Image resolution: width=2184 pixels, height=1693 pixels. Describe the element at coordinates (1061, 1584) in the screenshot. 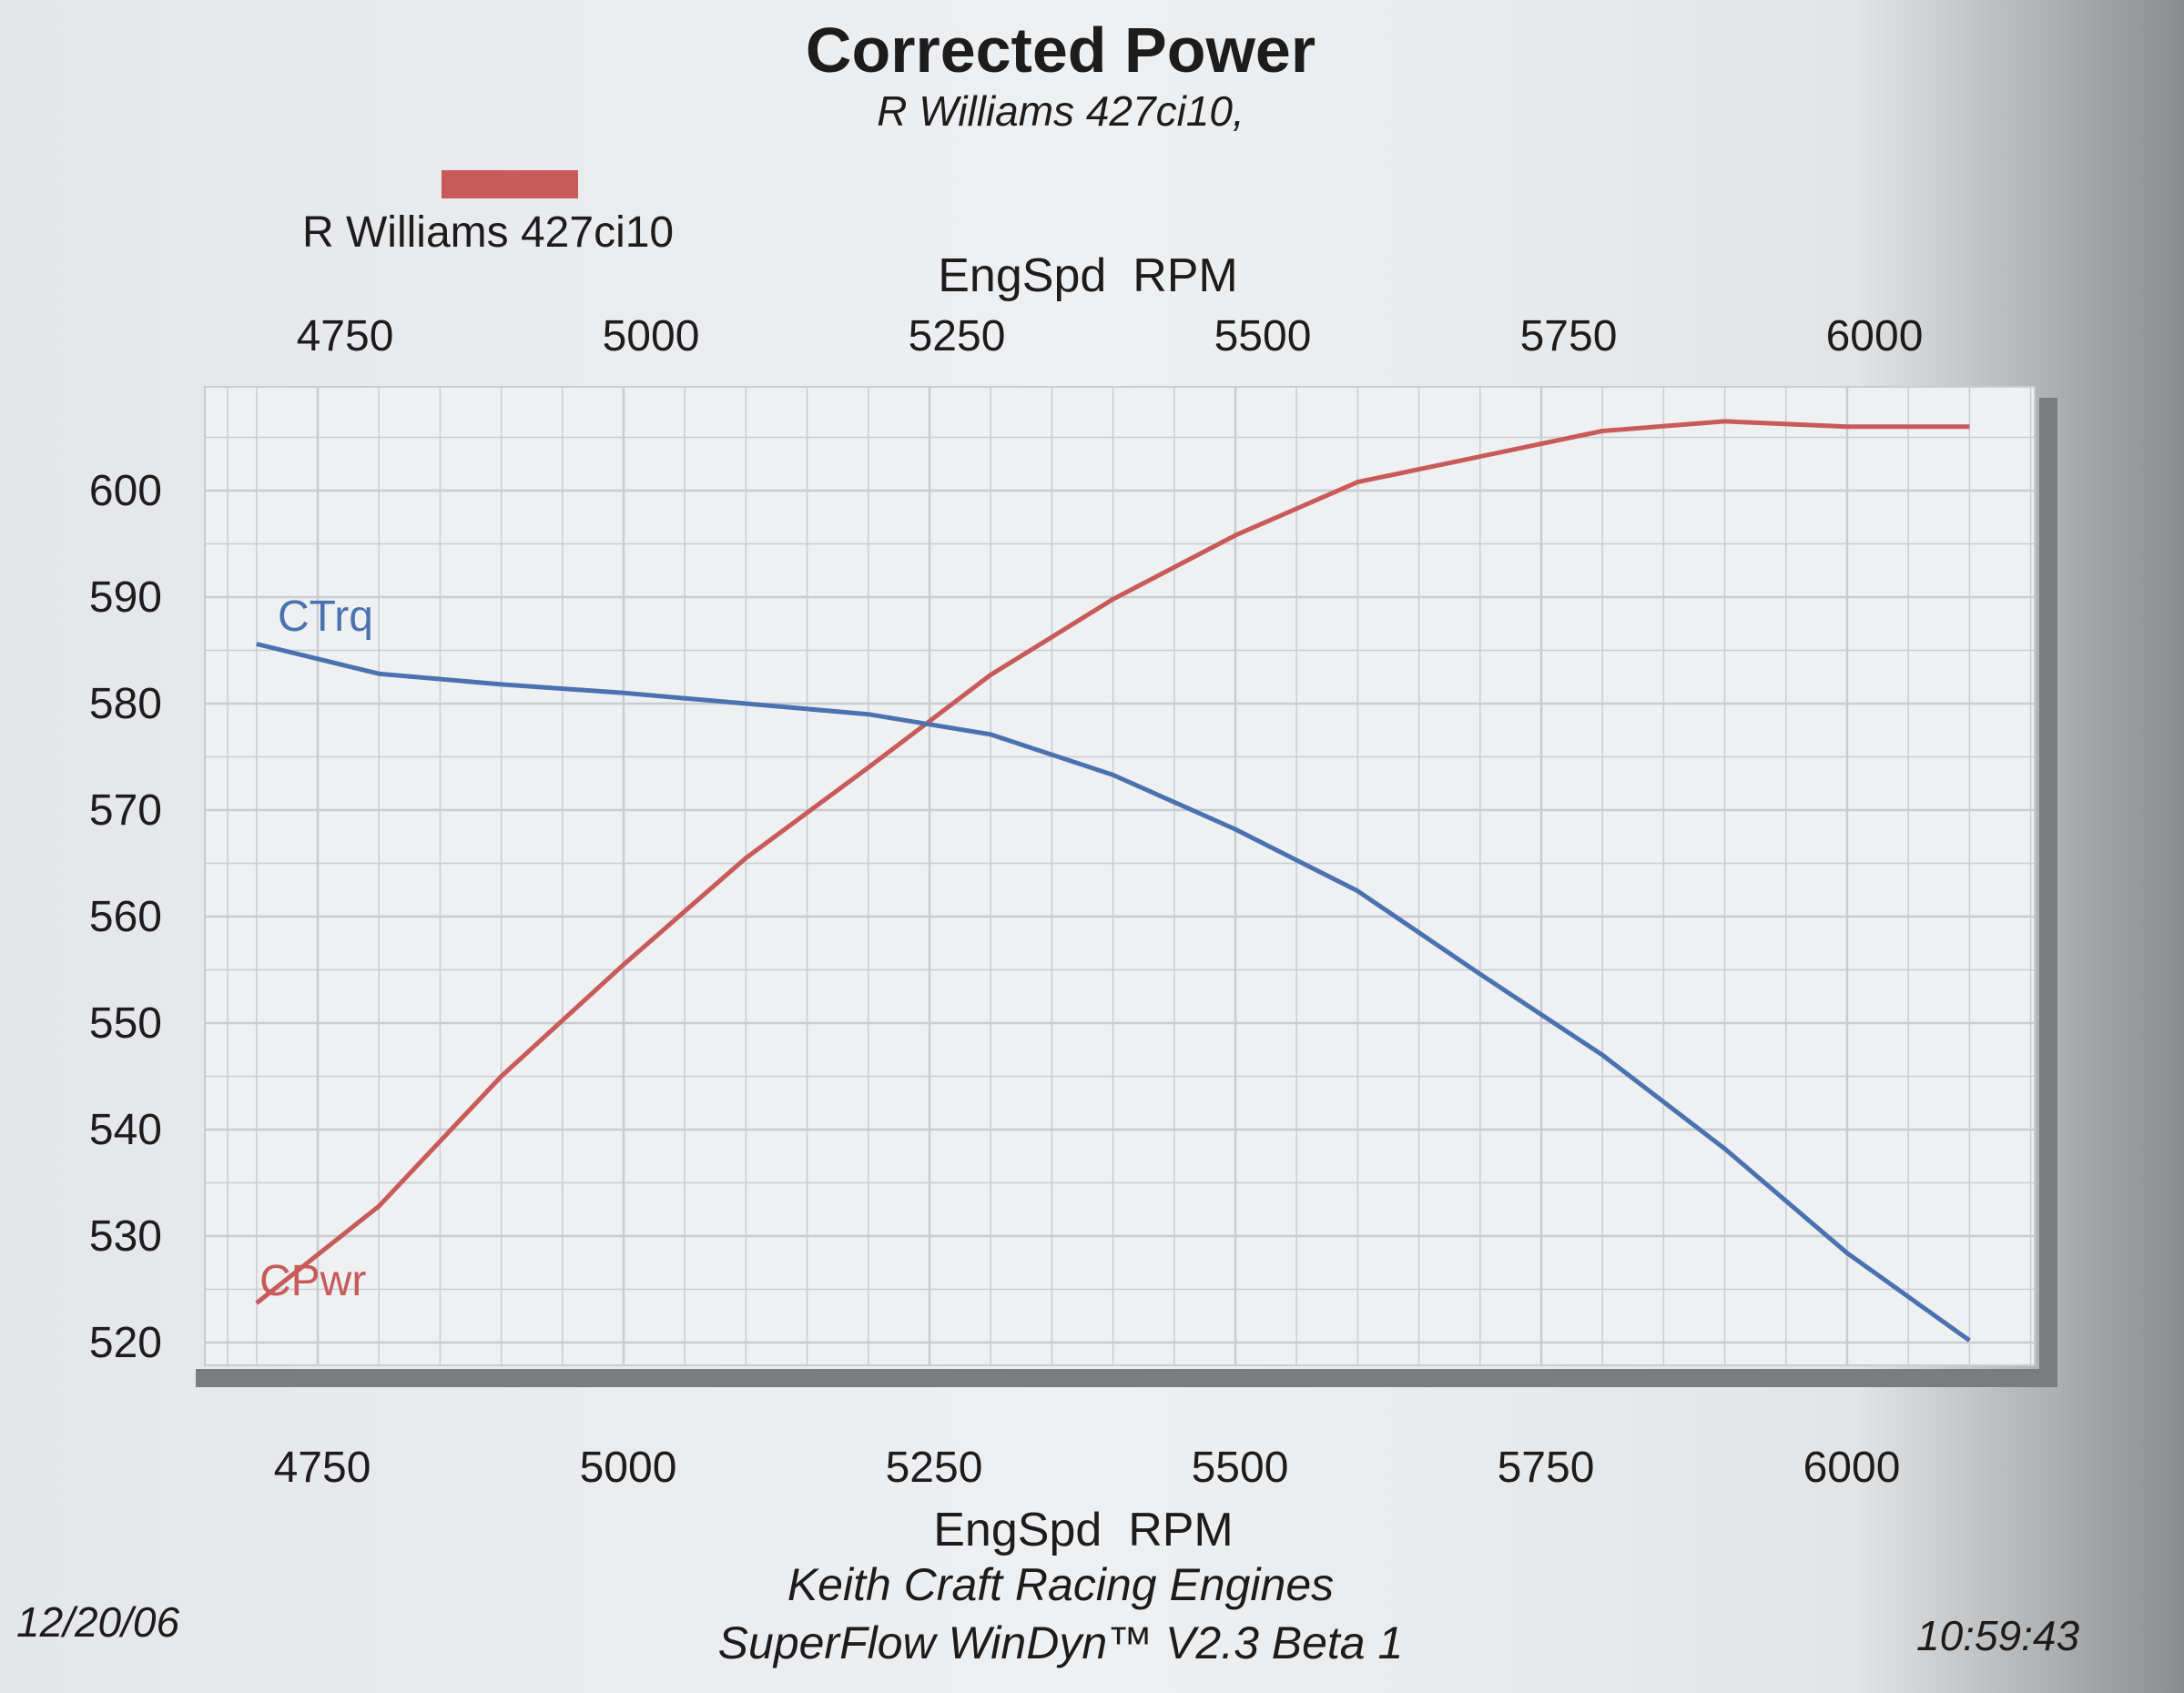

I see `footer-company: Keith Craft Racing Engines` at that location.